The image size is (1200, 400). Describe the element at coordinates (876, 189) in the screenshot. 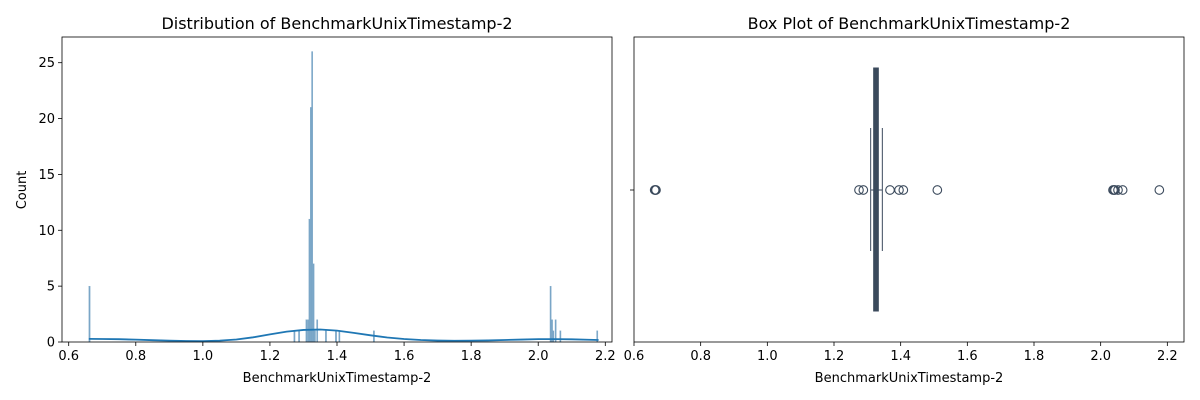

I see `boxplot-body` at that location.